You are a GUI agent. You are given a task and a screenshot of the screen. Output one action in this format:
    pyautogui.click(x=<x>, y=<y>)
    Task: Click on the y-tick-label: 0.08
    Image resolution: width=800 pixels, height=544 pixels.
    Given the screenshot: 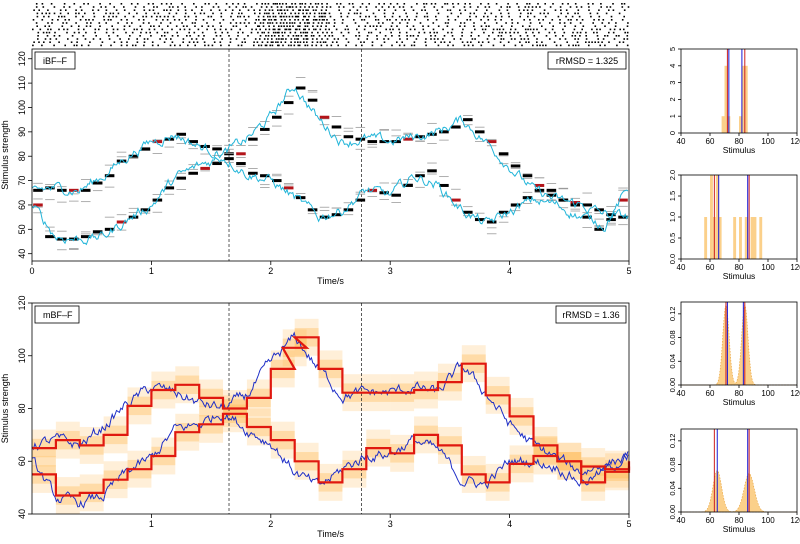 What is the action you would take?
    pyautogui.click(x=672, y=464)
    